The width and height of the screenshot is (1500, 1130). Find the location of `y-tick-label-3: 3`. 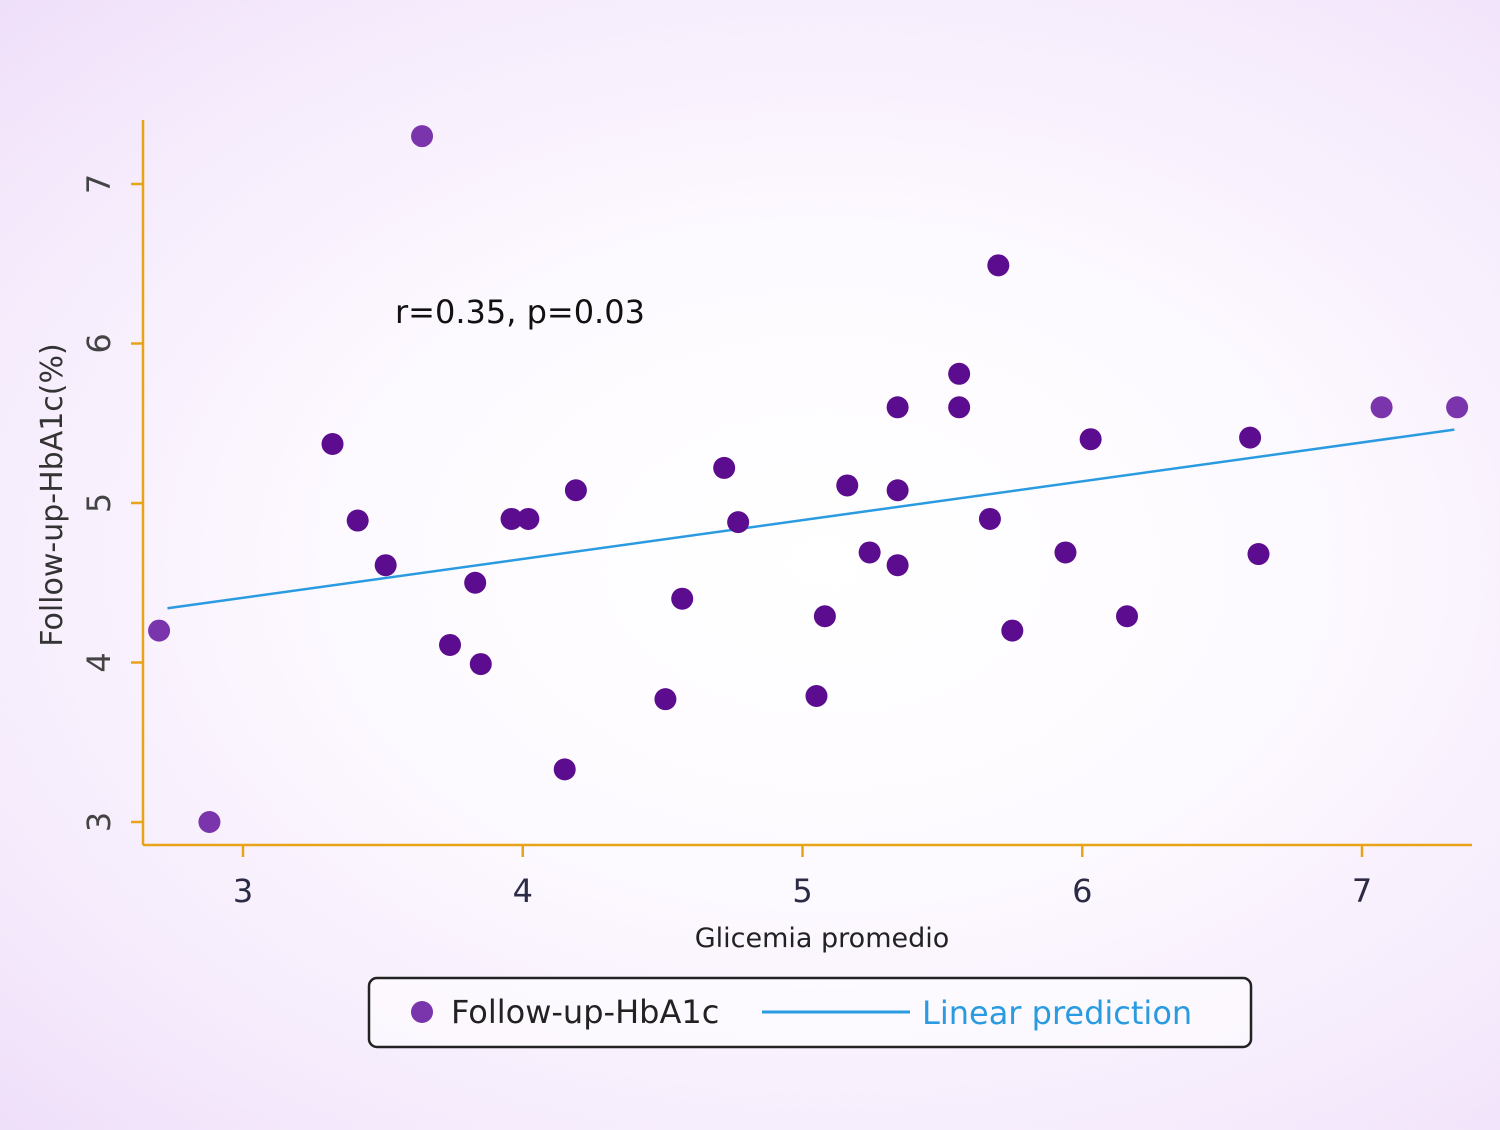

y-tick-label-3: 3 is located at coordinates (99, 822).